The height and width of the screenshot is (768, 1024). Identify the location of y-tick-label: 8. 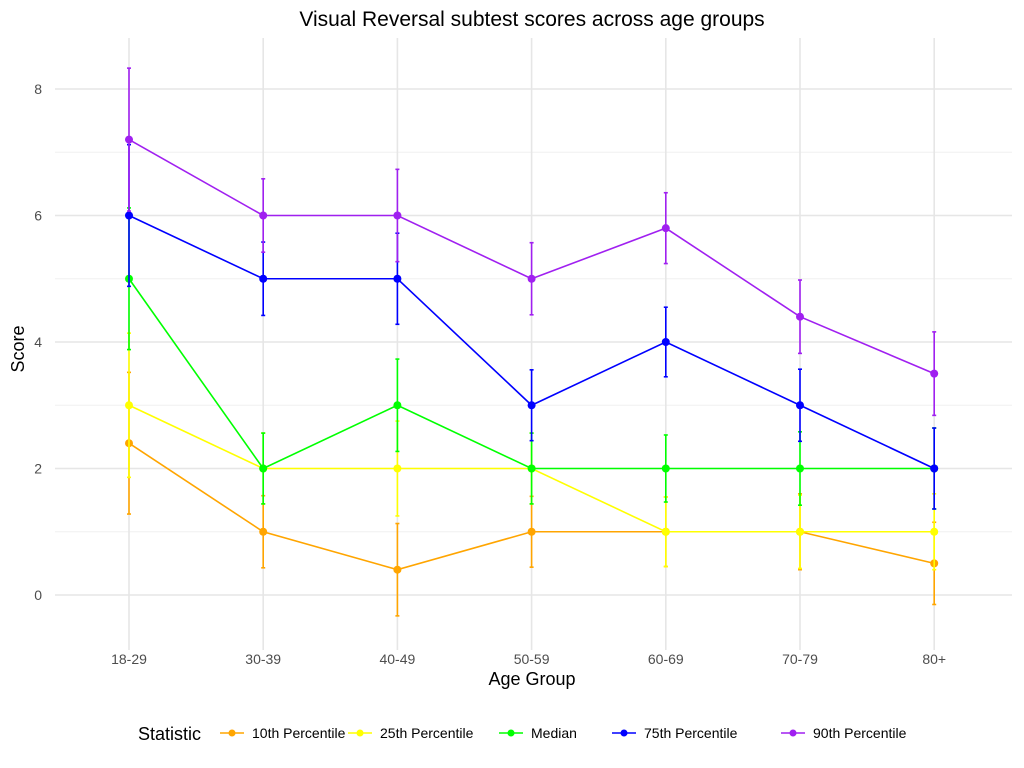
(38, 89).